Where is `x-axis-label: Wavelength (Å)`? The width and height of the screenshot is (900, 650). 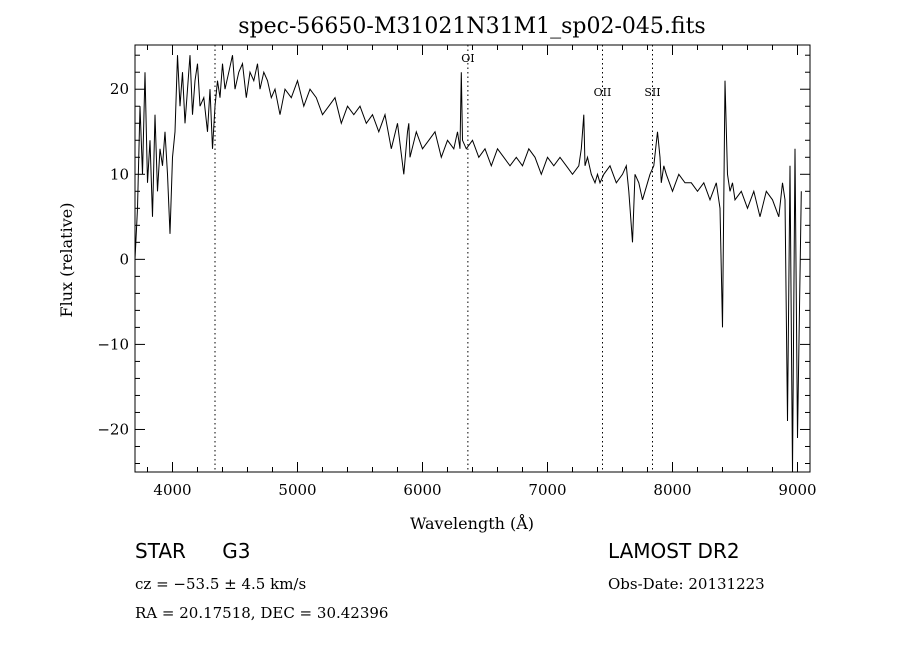 x-axis-label: Wavelength (Å) is located at coordinates (472, 523).